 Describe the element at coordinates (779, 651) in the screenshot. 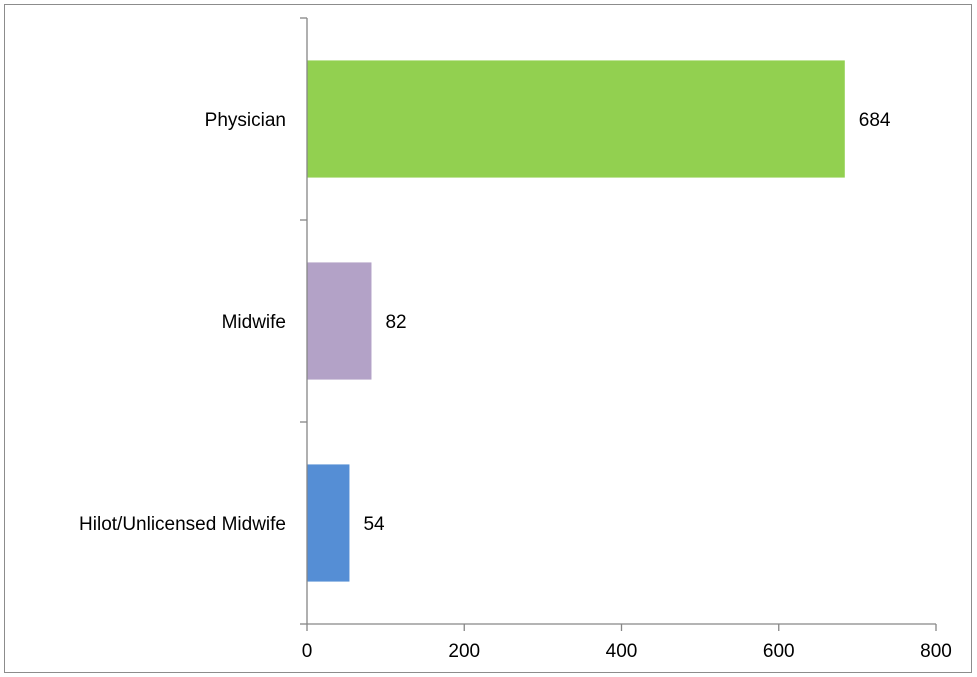

I see `x-tick-label-600: 600` at that location.